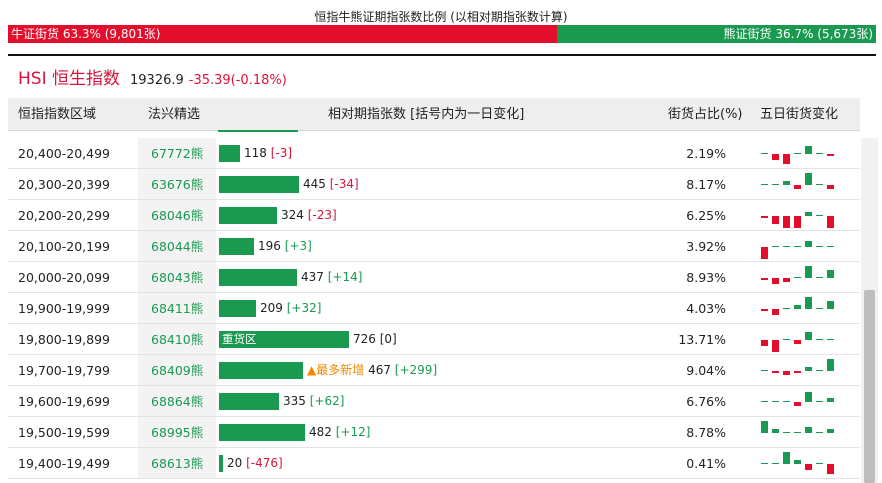  What do you see at coordinates (705, 114) in the screenshot?
I see `header-share: 街货占比(%)` at bounding box center [705, 114].